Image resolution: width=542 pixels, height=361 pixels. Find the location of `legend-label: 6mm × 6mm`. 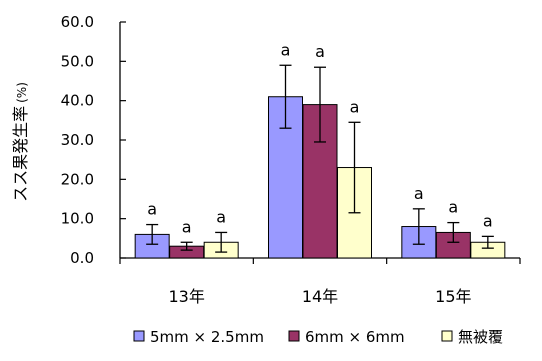

legend-label: 6mm × 6mm is located at coordinates (355, 337).